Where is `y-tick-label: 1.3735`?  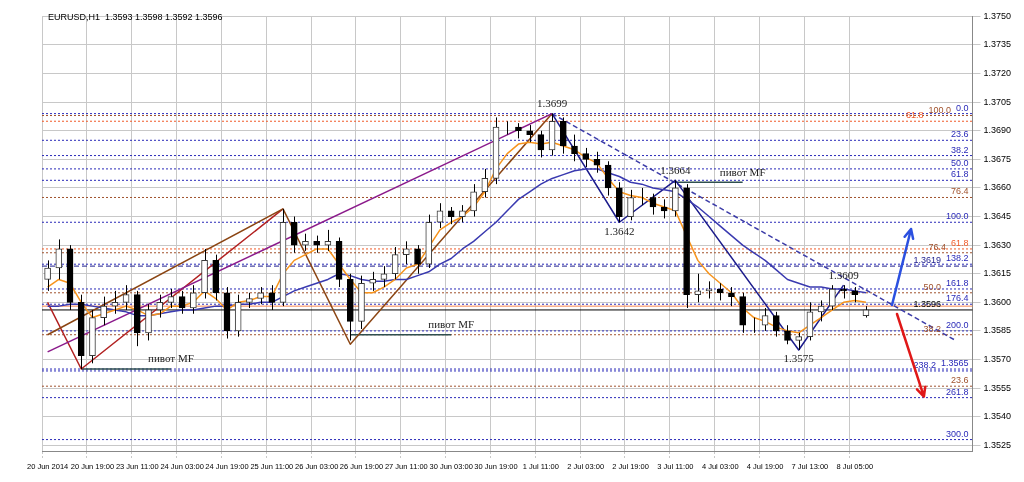 y-tick-label: 1.3735 is located at coordinates (997, 44).